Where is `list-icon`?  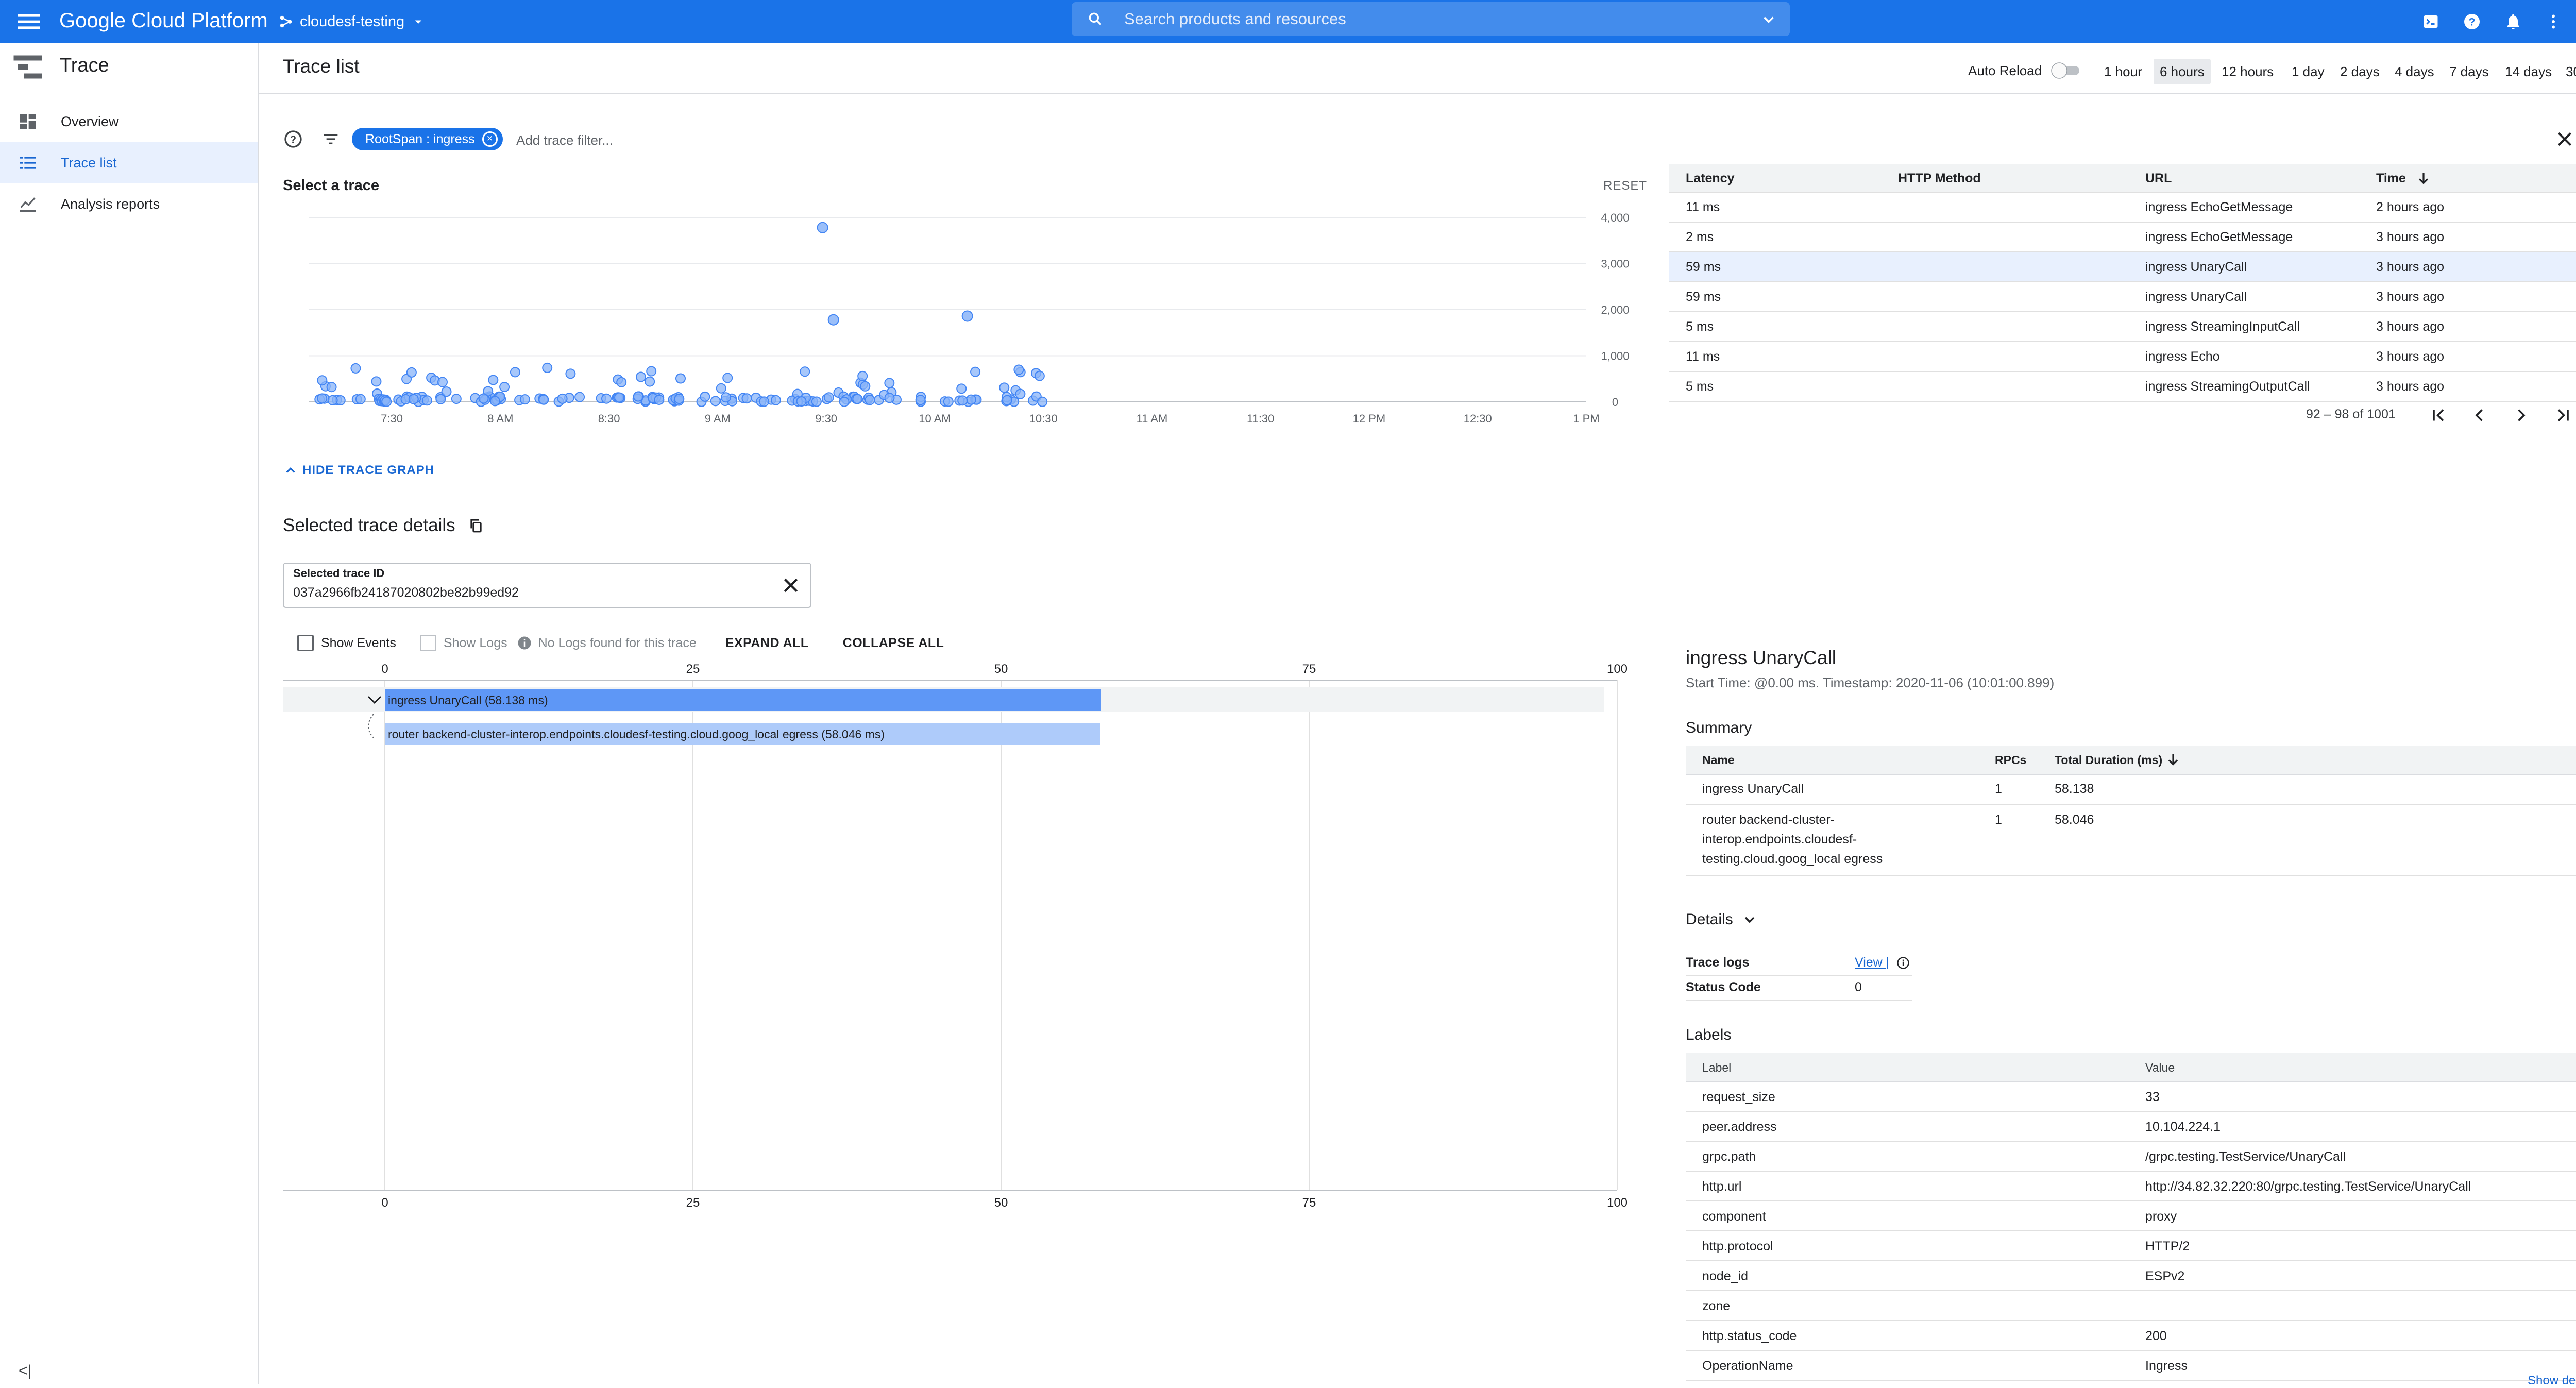
list-icon is located at coordinates (28, 163).